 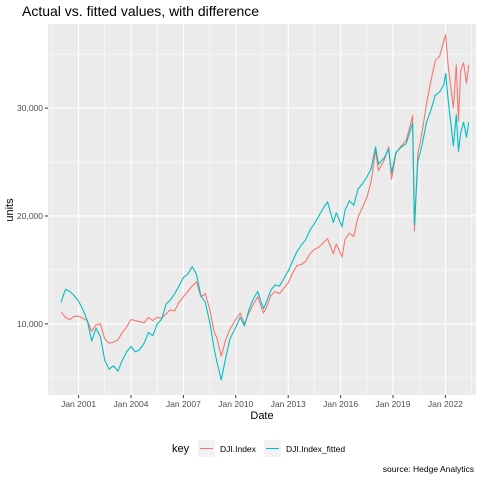 What do you see at coordinates (315, 449) in the screenshot?
I see `legend-label: DJI.Index_fitted` at bounding box center [315, 449].